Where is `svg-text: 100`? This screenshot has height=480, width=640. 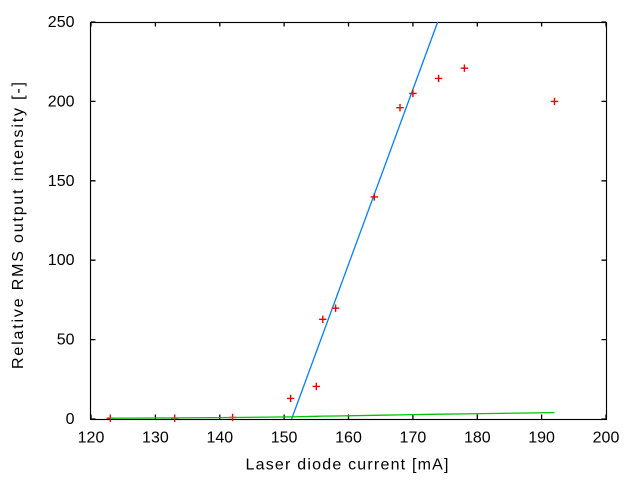
svg-text: 100 is located at coordinates (61, 260).